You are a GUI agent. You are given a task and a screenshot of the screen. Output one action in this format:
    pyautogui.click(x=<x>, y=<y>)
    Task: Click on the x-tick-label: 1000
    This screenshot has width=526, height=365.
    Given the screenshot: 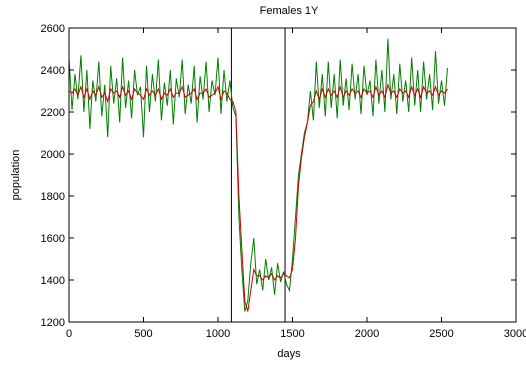 What is the action you would take?
    pyautogui.click(x=218, y=334)
    